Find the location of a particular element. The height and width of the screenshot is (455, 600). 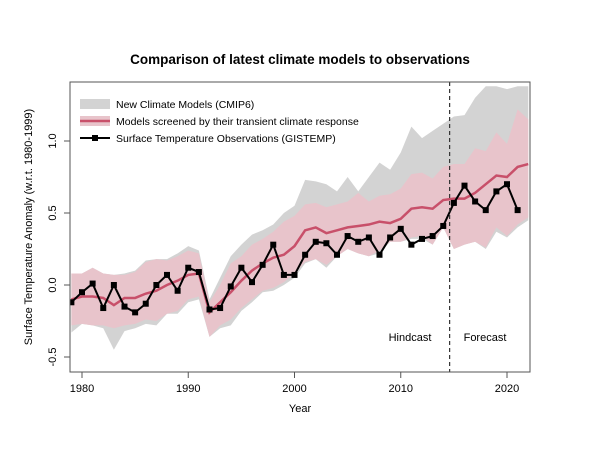

x-tick-label: 2020 is located at coordinates (507, 389).